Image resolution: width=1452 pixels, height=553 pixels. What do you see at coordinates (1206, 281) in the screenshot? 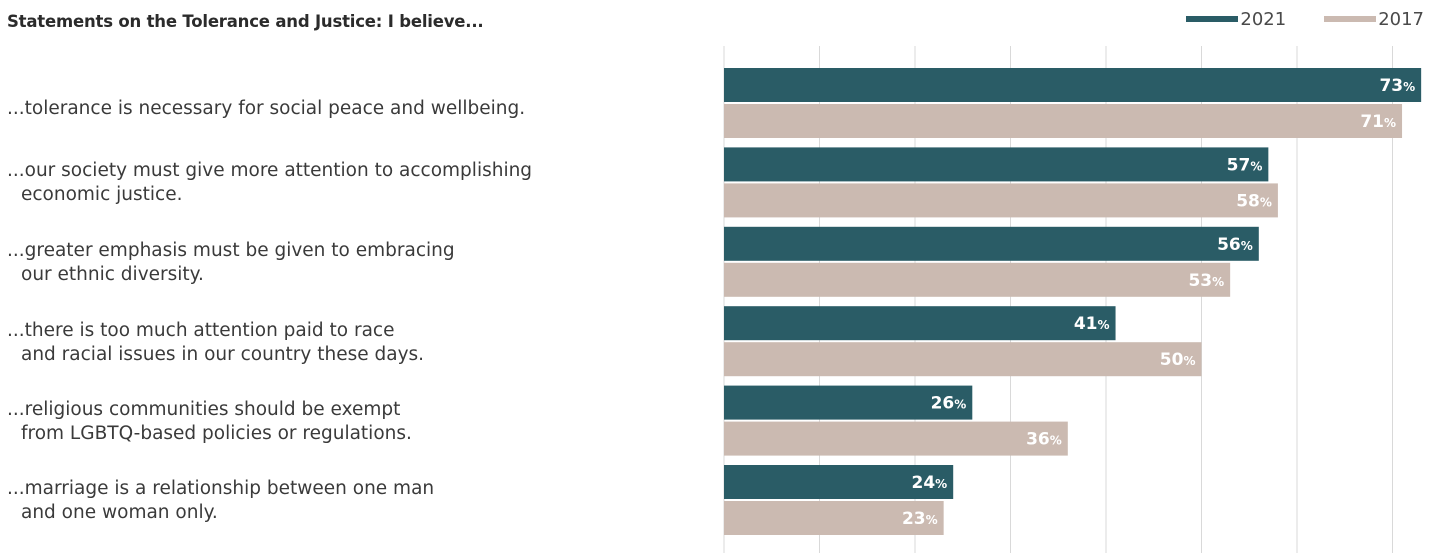
I see `data-label: 53%` at bounding box center [1206, 281].